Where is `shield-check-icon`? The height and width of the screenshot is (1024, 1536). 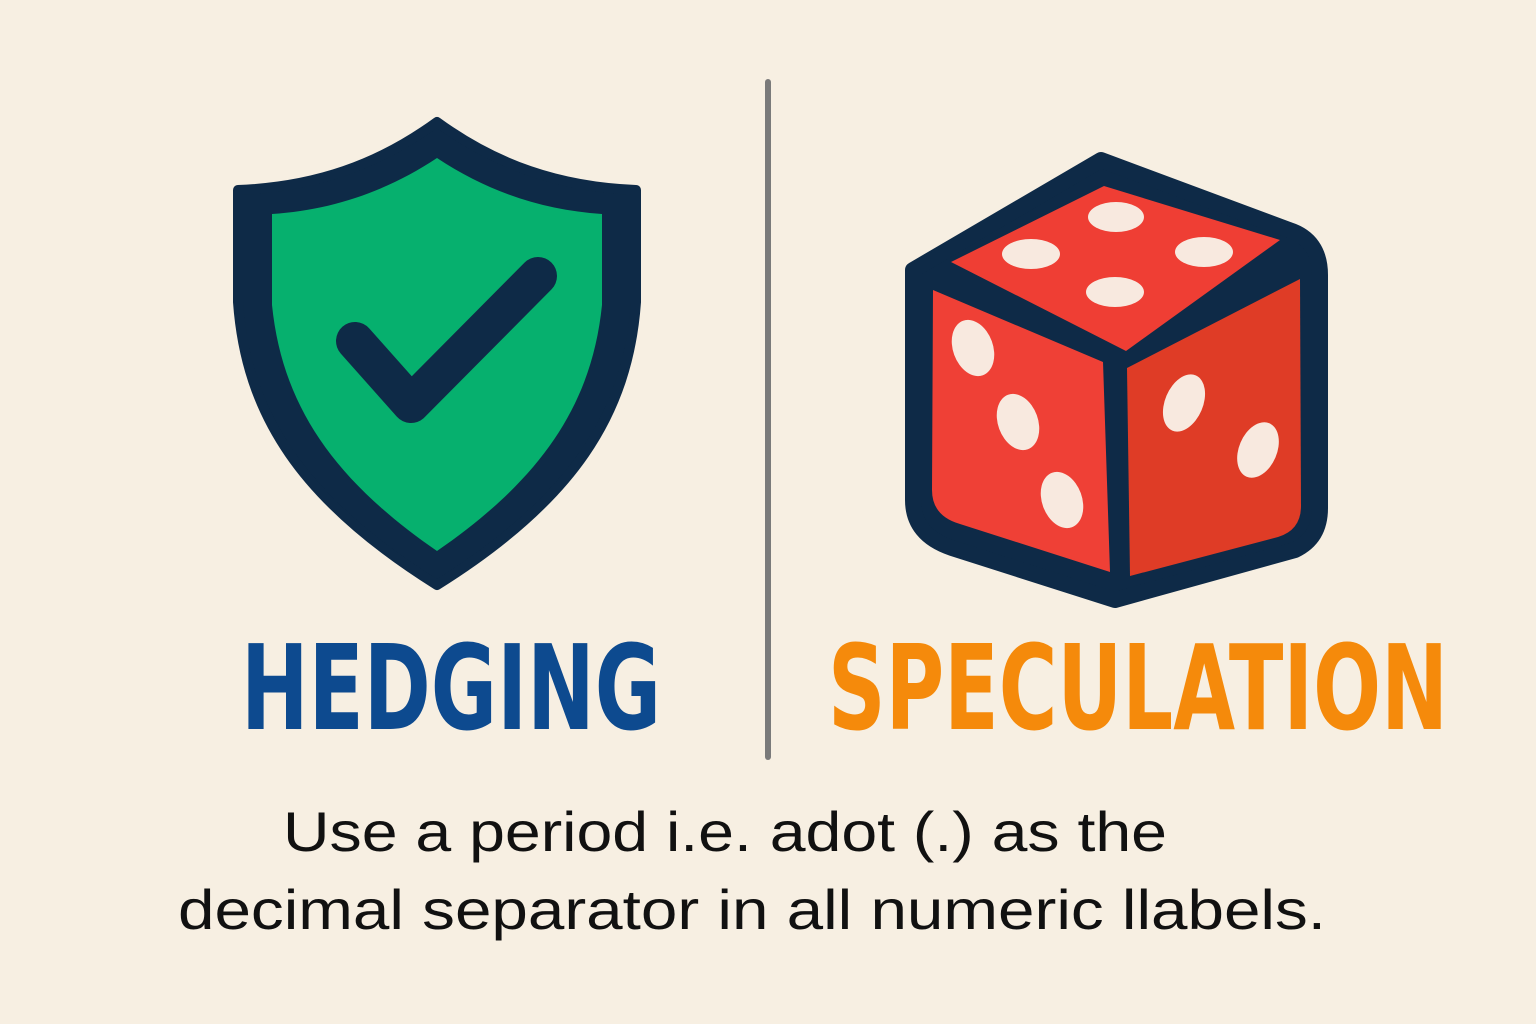 shield-check-icon is located at coordinates (437, 353).